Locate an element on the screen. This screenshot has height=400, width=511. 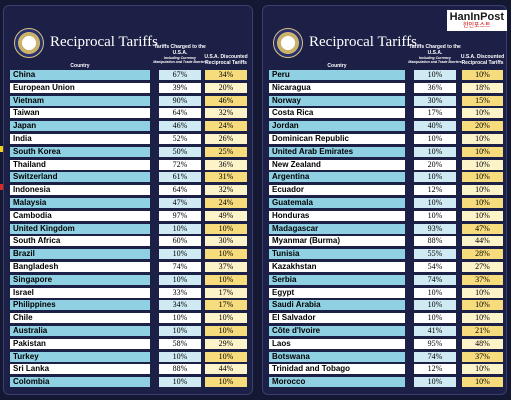
discounted-cell: 25% is located at coordinates (226, 151).